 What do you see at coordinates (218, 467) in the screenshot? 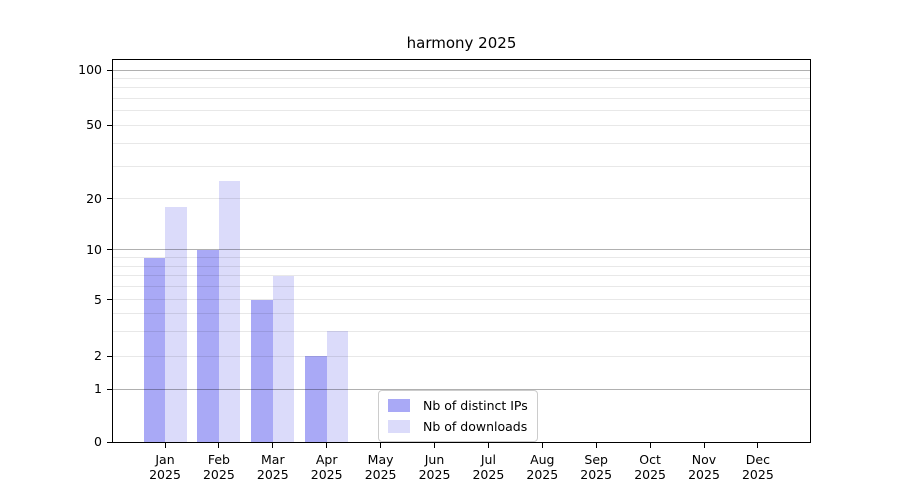
I see `x-tick-label-feb-2025: Feb 2025` at bounding box center [218, 467].